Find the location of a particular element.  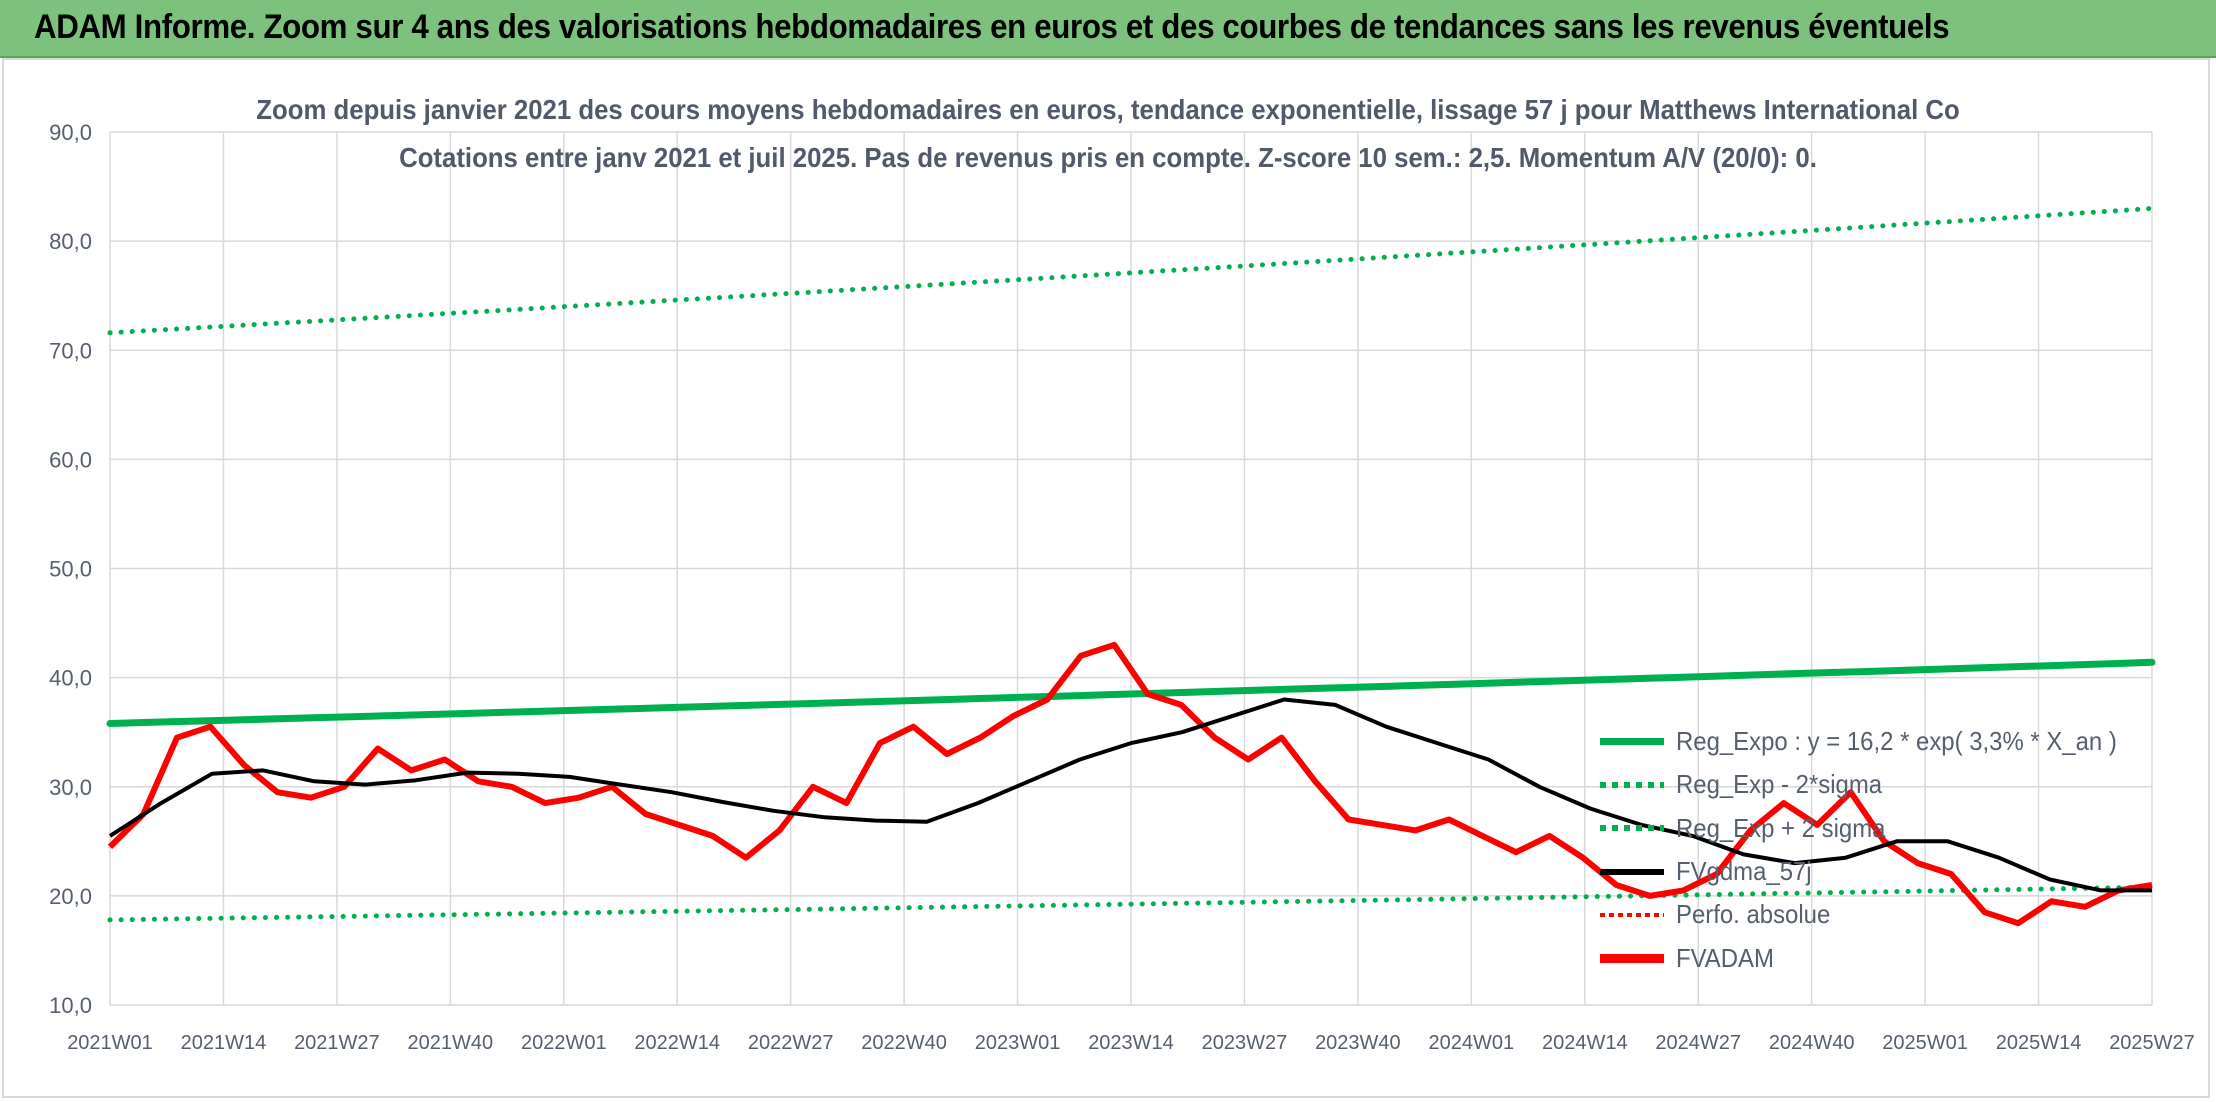

y-tick-label: 70,0 is located at coordinates (70, 350).